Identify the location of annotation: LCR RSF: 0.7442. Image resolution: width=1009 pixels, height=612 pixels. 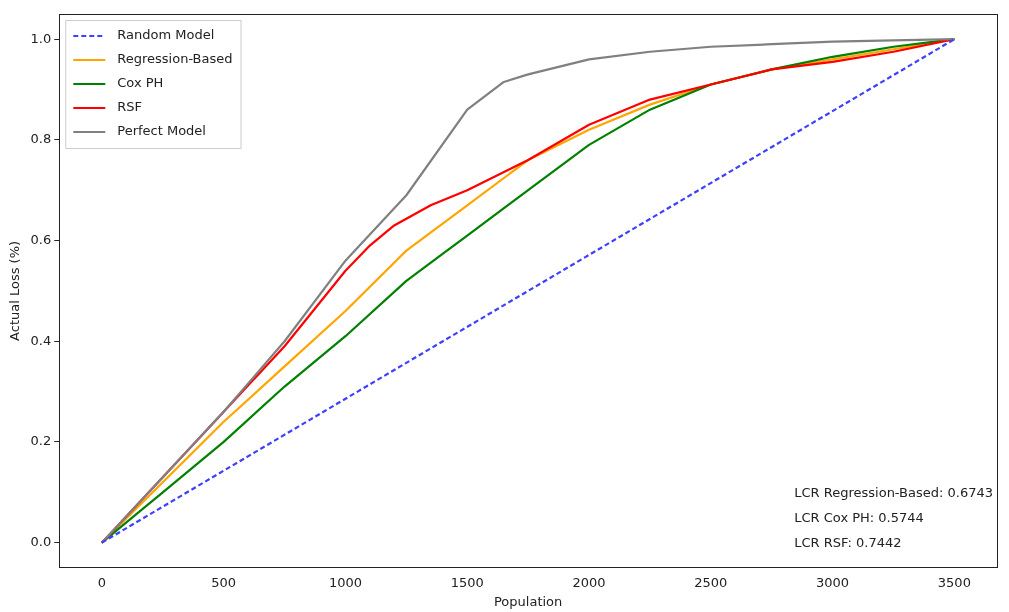
(848, 542).